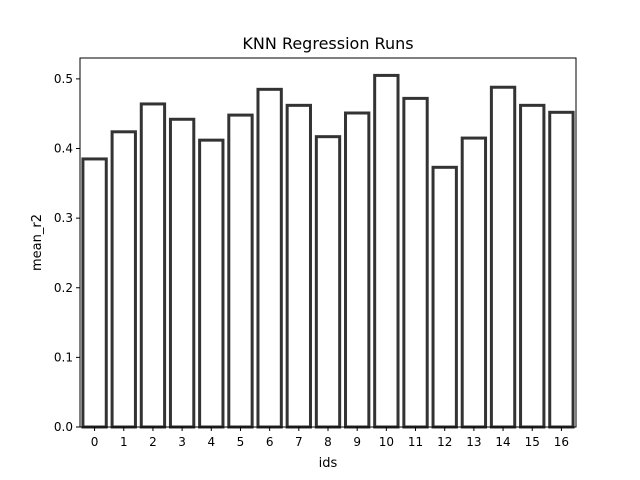 This screenshot has width=640, height=480. Describe the element at coordinates (124, 442) in the screenshot. I see `x-tick-label: 1` at that location.